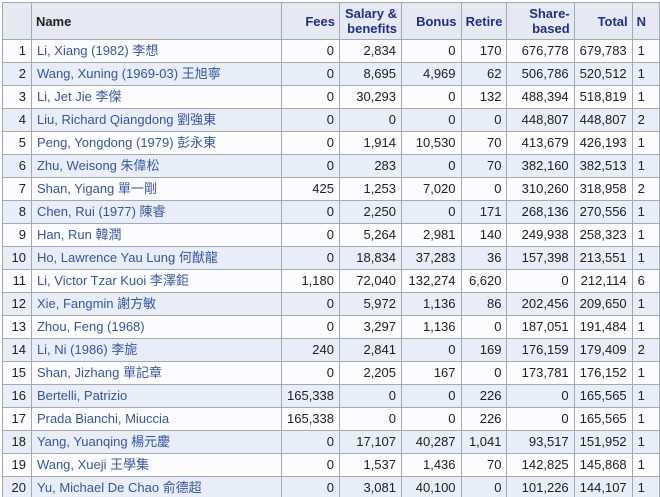  I want to click on person-link: Wang, Xueji 王學集, so click(93, 464).